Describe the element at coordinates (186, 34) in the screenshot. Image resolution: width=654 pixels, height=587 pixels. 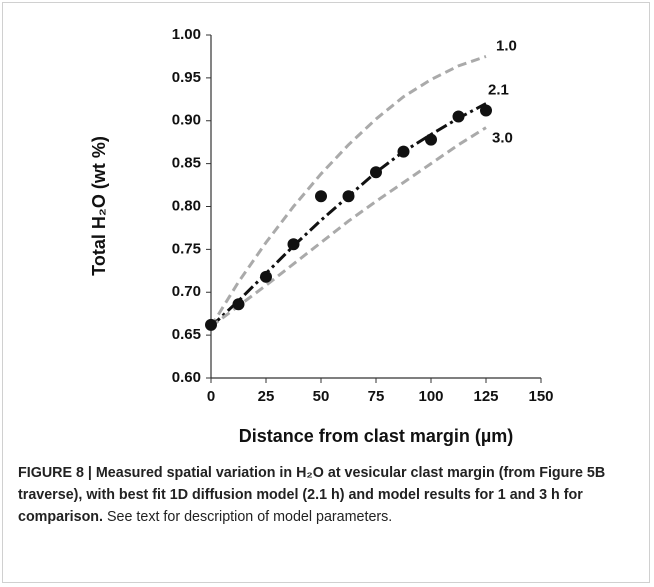
I see `y-tick-label: 1.00` at that location.